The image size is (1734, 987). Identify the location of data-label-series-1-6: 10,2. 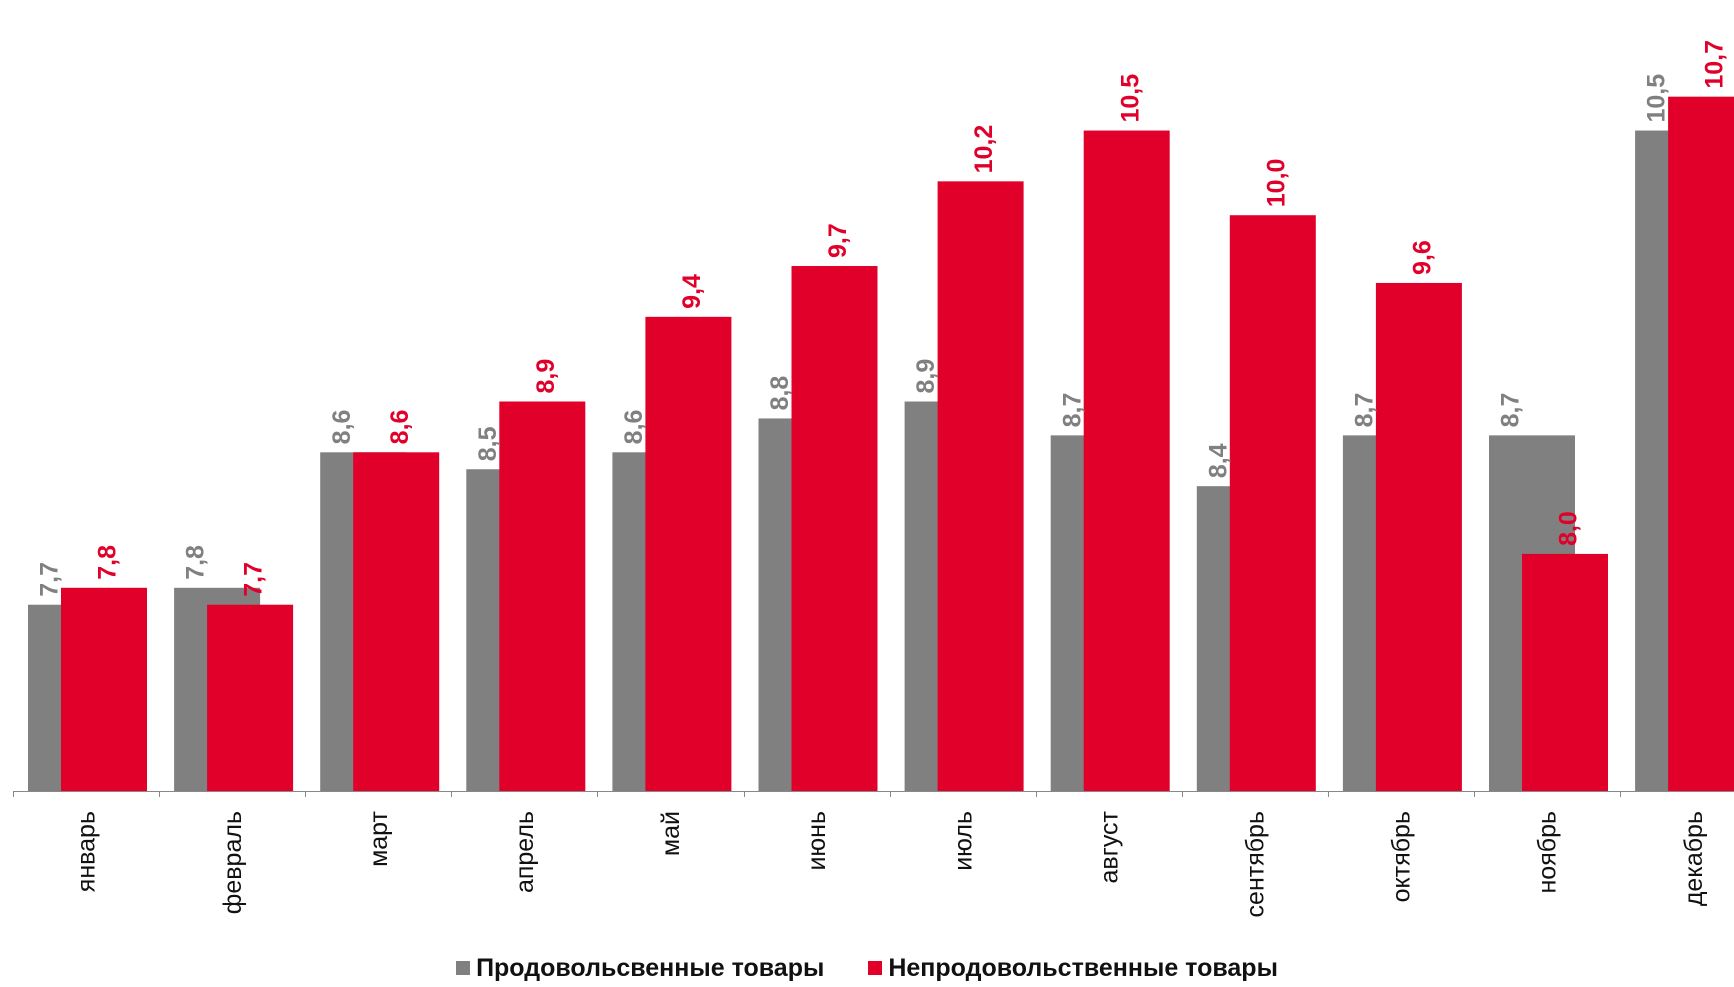
(984, 149).